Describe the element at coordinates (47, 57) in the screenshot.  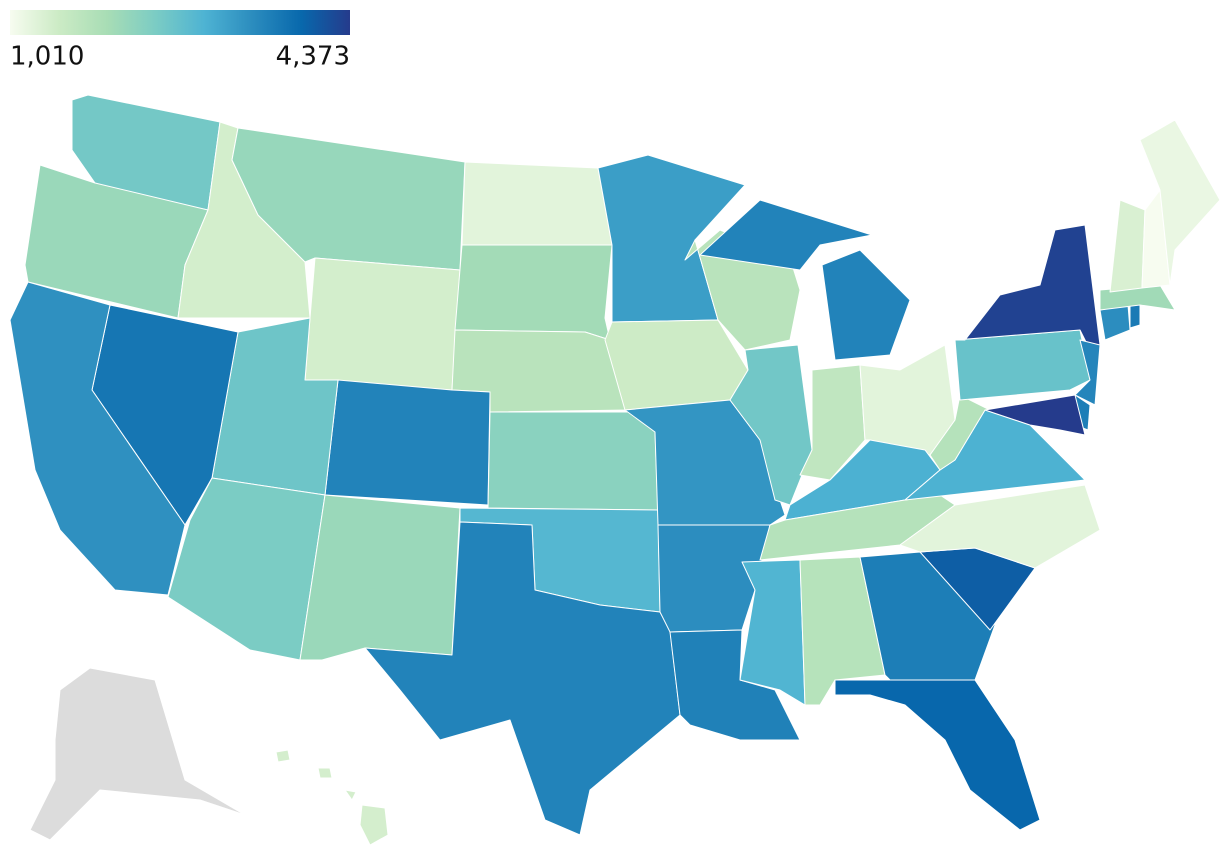
I see `colorbar-tick-label: 1,010` at that location.